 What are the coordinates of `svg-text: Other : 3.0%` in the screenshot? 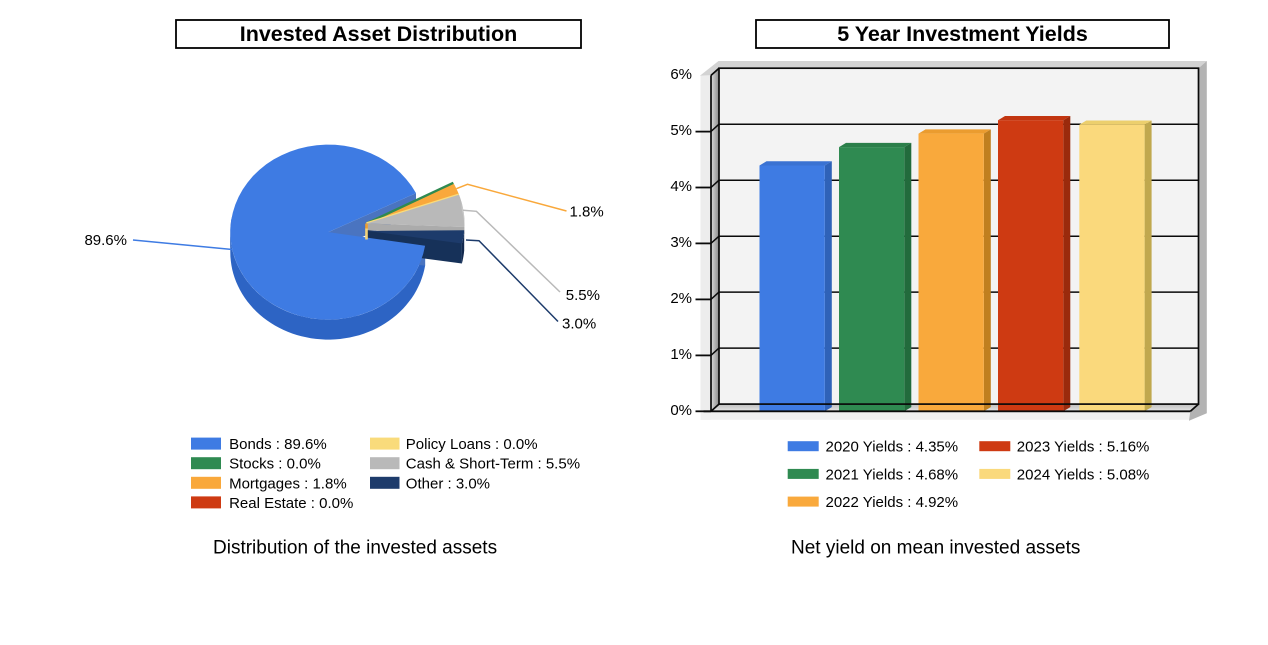 It's located at (448, 483).